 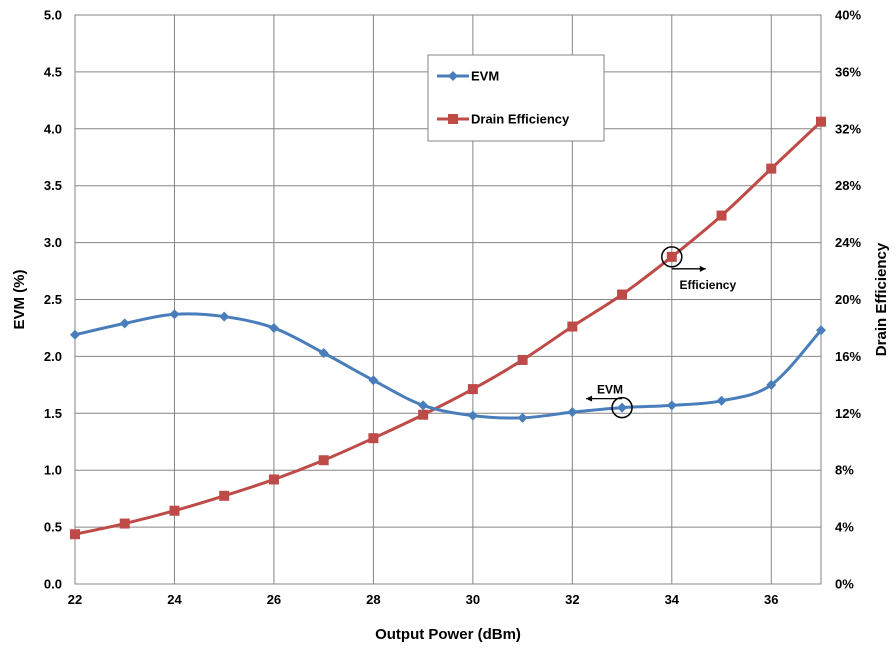 I want to click on y-axis-ticks: 0.0 0.5 1.0 1.5 2.0 2.5 3.0 3.5 4.0 4.5 5.0, so click(x=53, y=300).